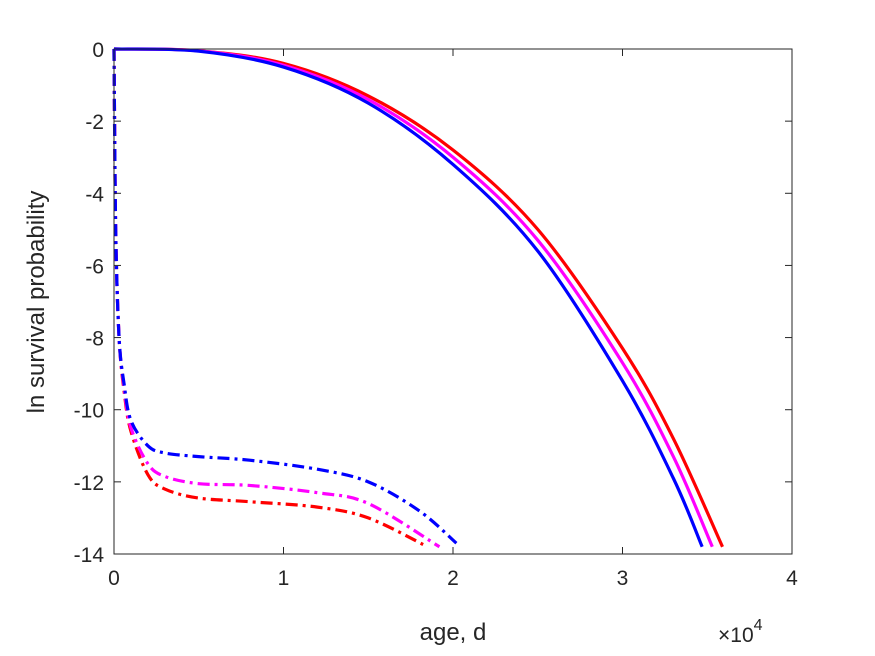 This screenshot has height=656, width=875. I want to click on y-tick-label: -4, so click(94, 194).